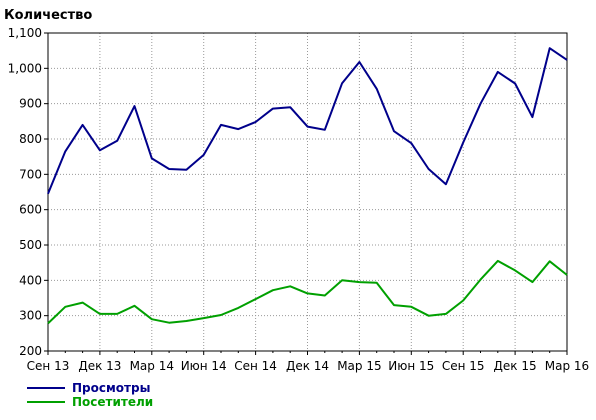 This screenshot has width=596, height=420. What do you see at coordinates (30, 104) in the screenshot?
I see `y-tick-label: 900` at bounding box center [30, 104].